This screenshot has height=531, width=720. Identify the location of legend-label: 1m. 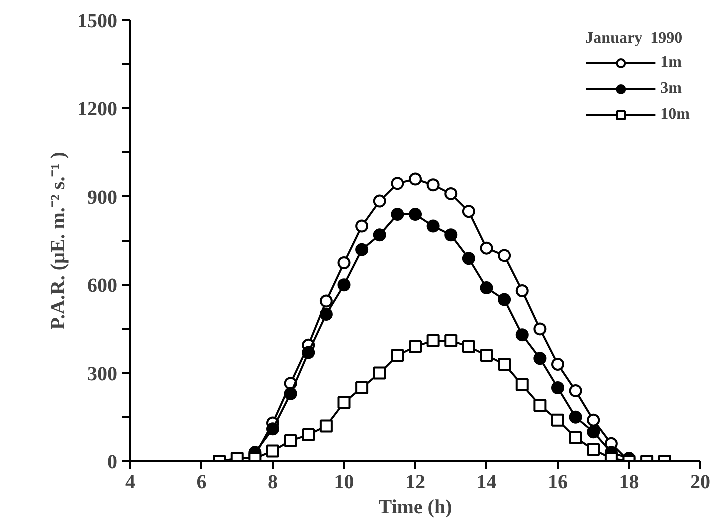
(671, 63).